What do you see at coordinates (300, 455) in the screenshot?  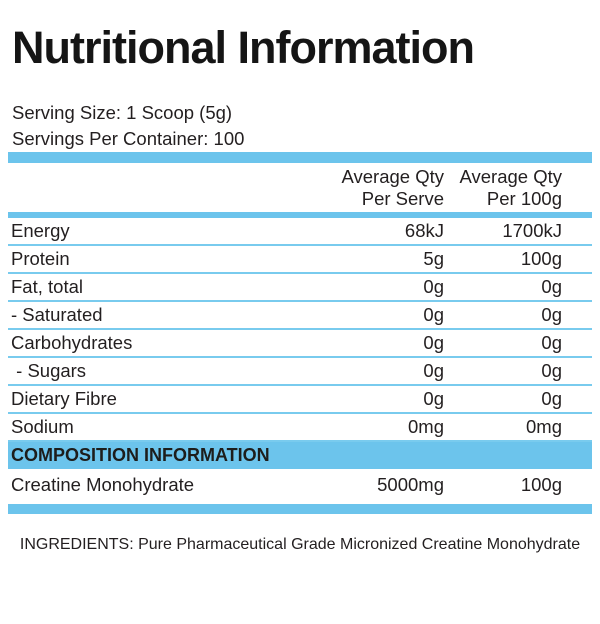 I see `composition-section-header: COMPOSITION INFORMATION` at bounding box center [300, 455].